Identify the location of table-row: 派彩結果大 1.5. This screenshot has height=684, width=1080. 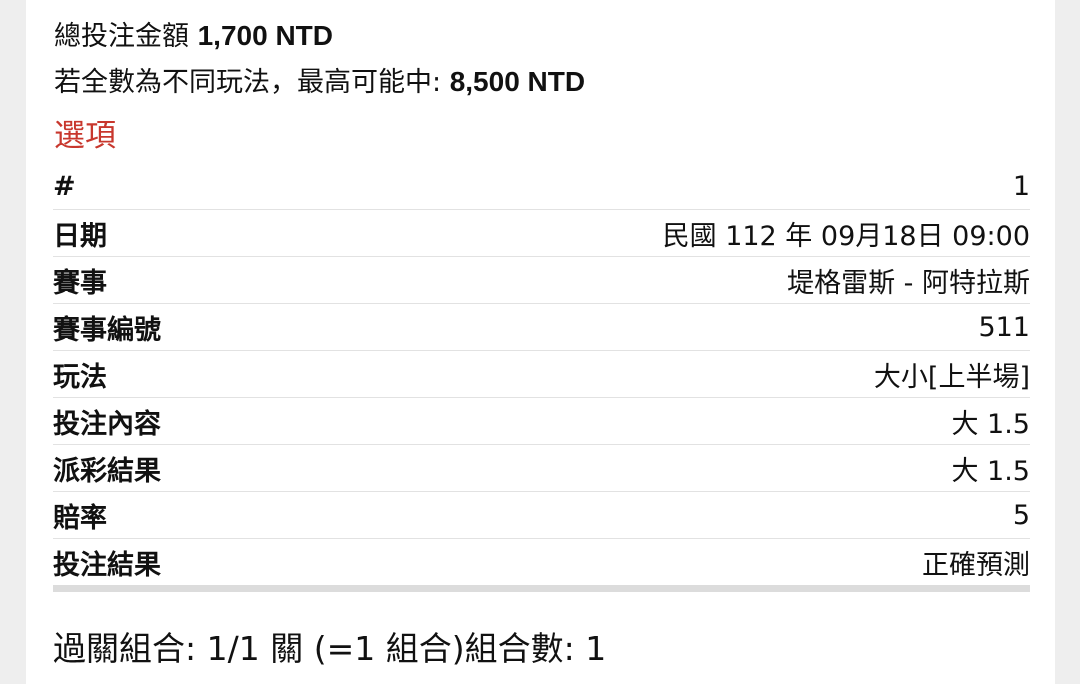
(541, 468).